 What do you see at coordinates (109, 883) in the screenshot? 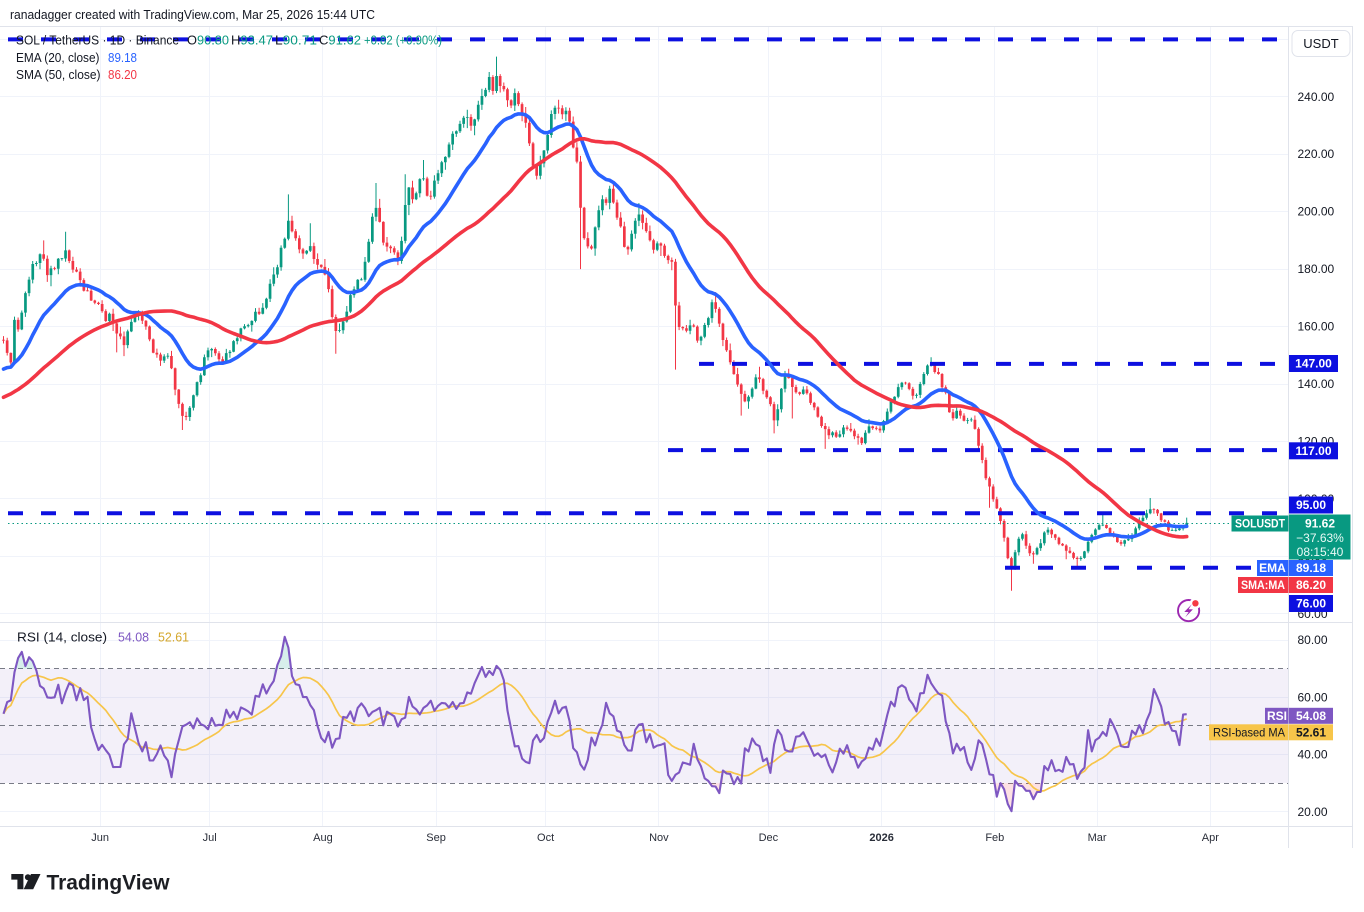
I see `svg-text: TradingView` at bounding box center [109, 883].